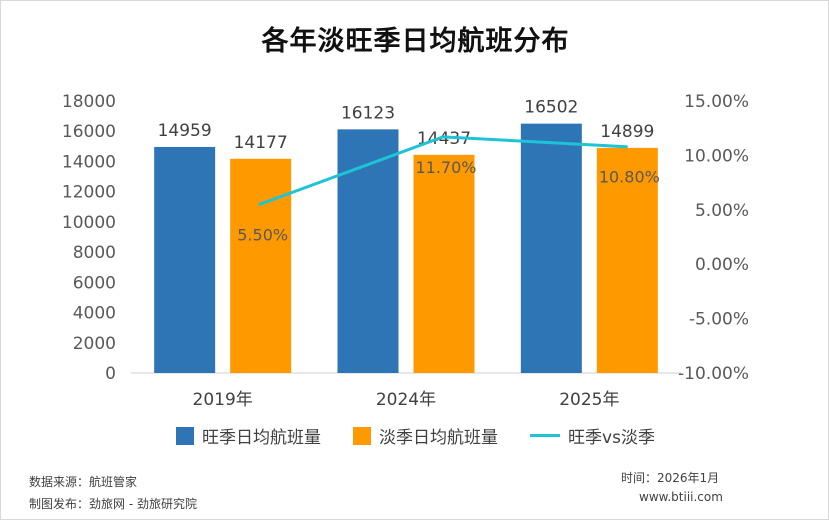 The image size is (829, 520). I want to click on left-tick-label: 4000, so click(94, 314).